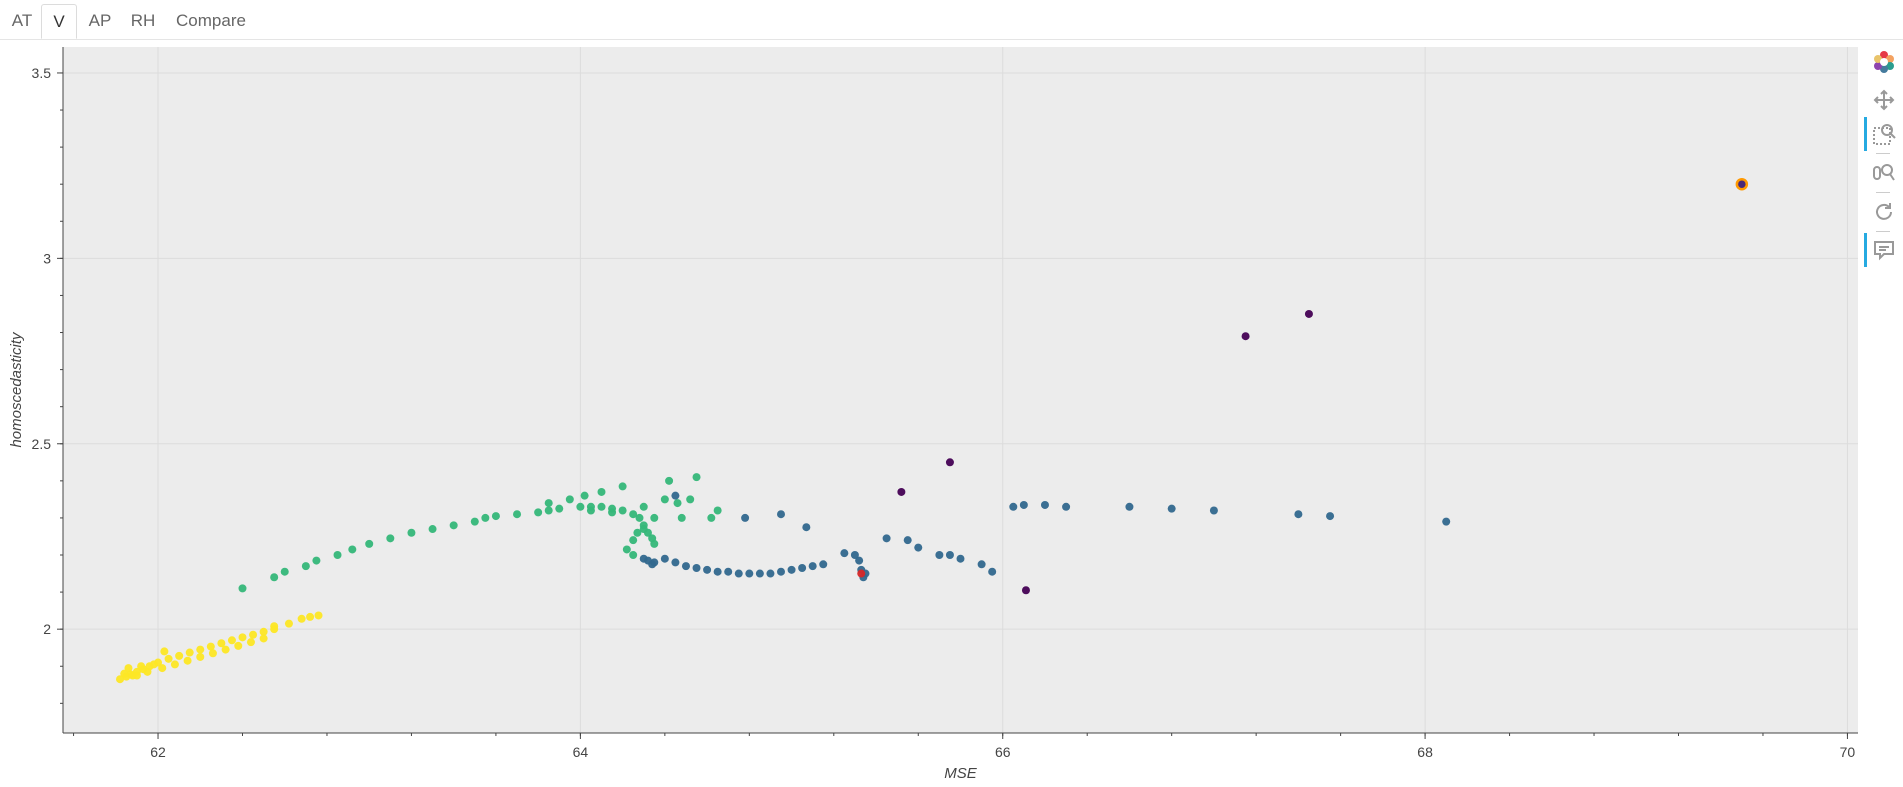  I want to click on tab-at: AT, so click(22, 20).